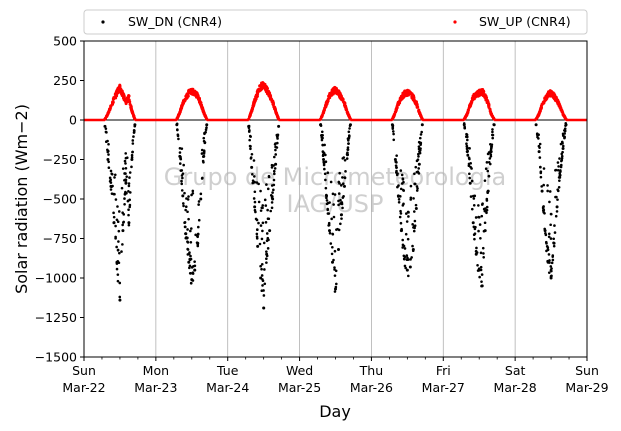 Image resolution: width=621 pixels, height=431 pixels. What do you see at coordinates (65, 80) in the screenshot?
I see `y-tick-label: 250` at bounding box center [65, 80].